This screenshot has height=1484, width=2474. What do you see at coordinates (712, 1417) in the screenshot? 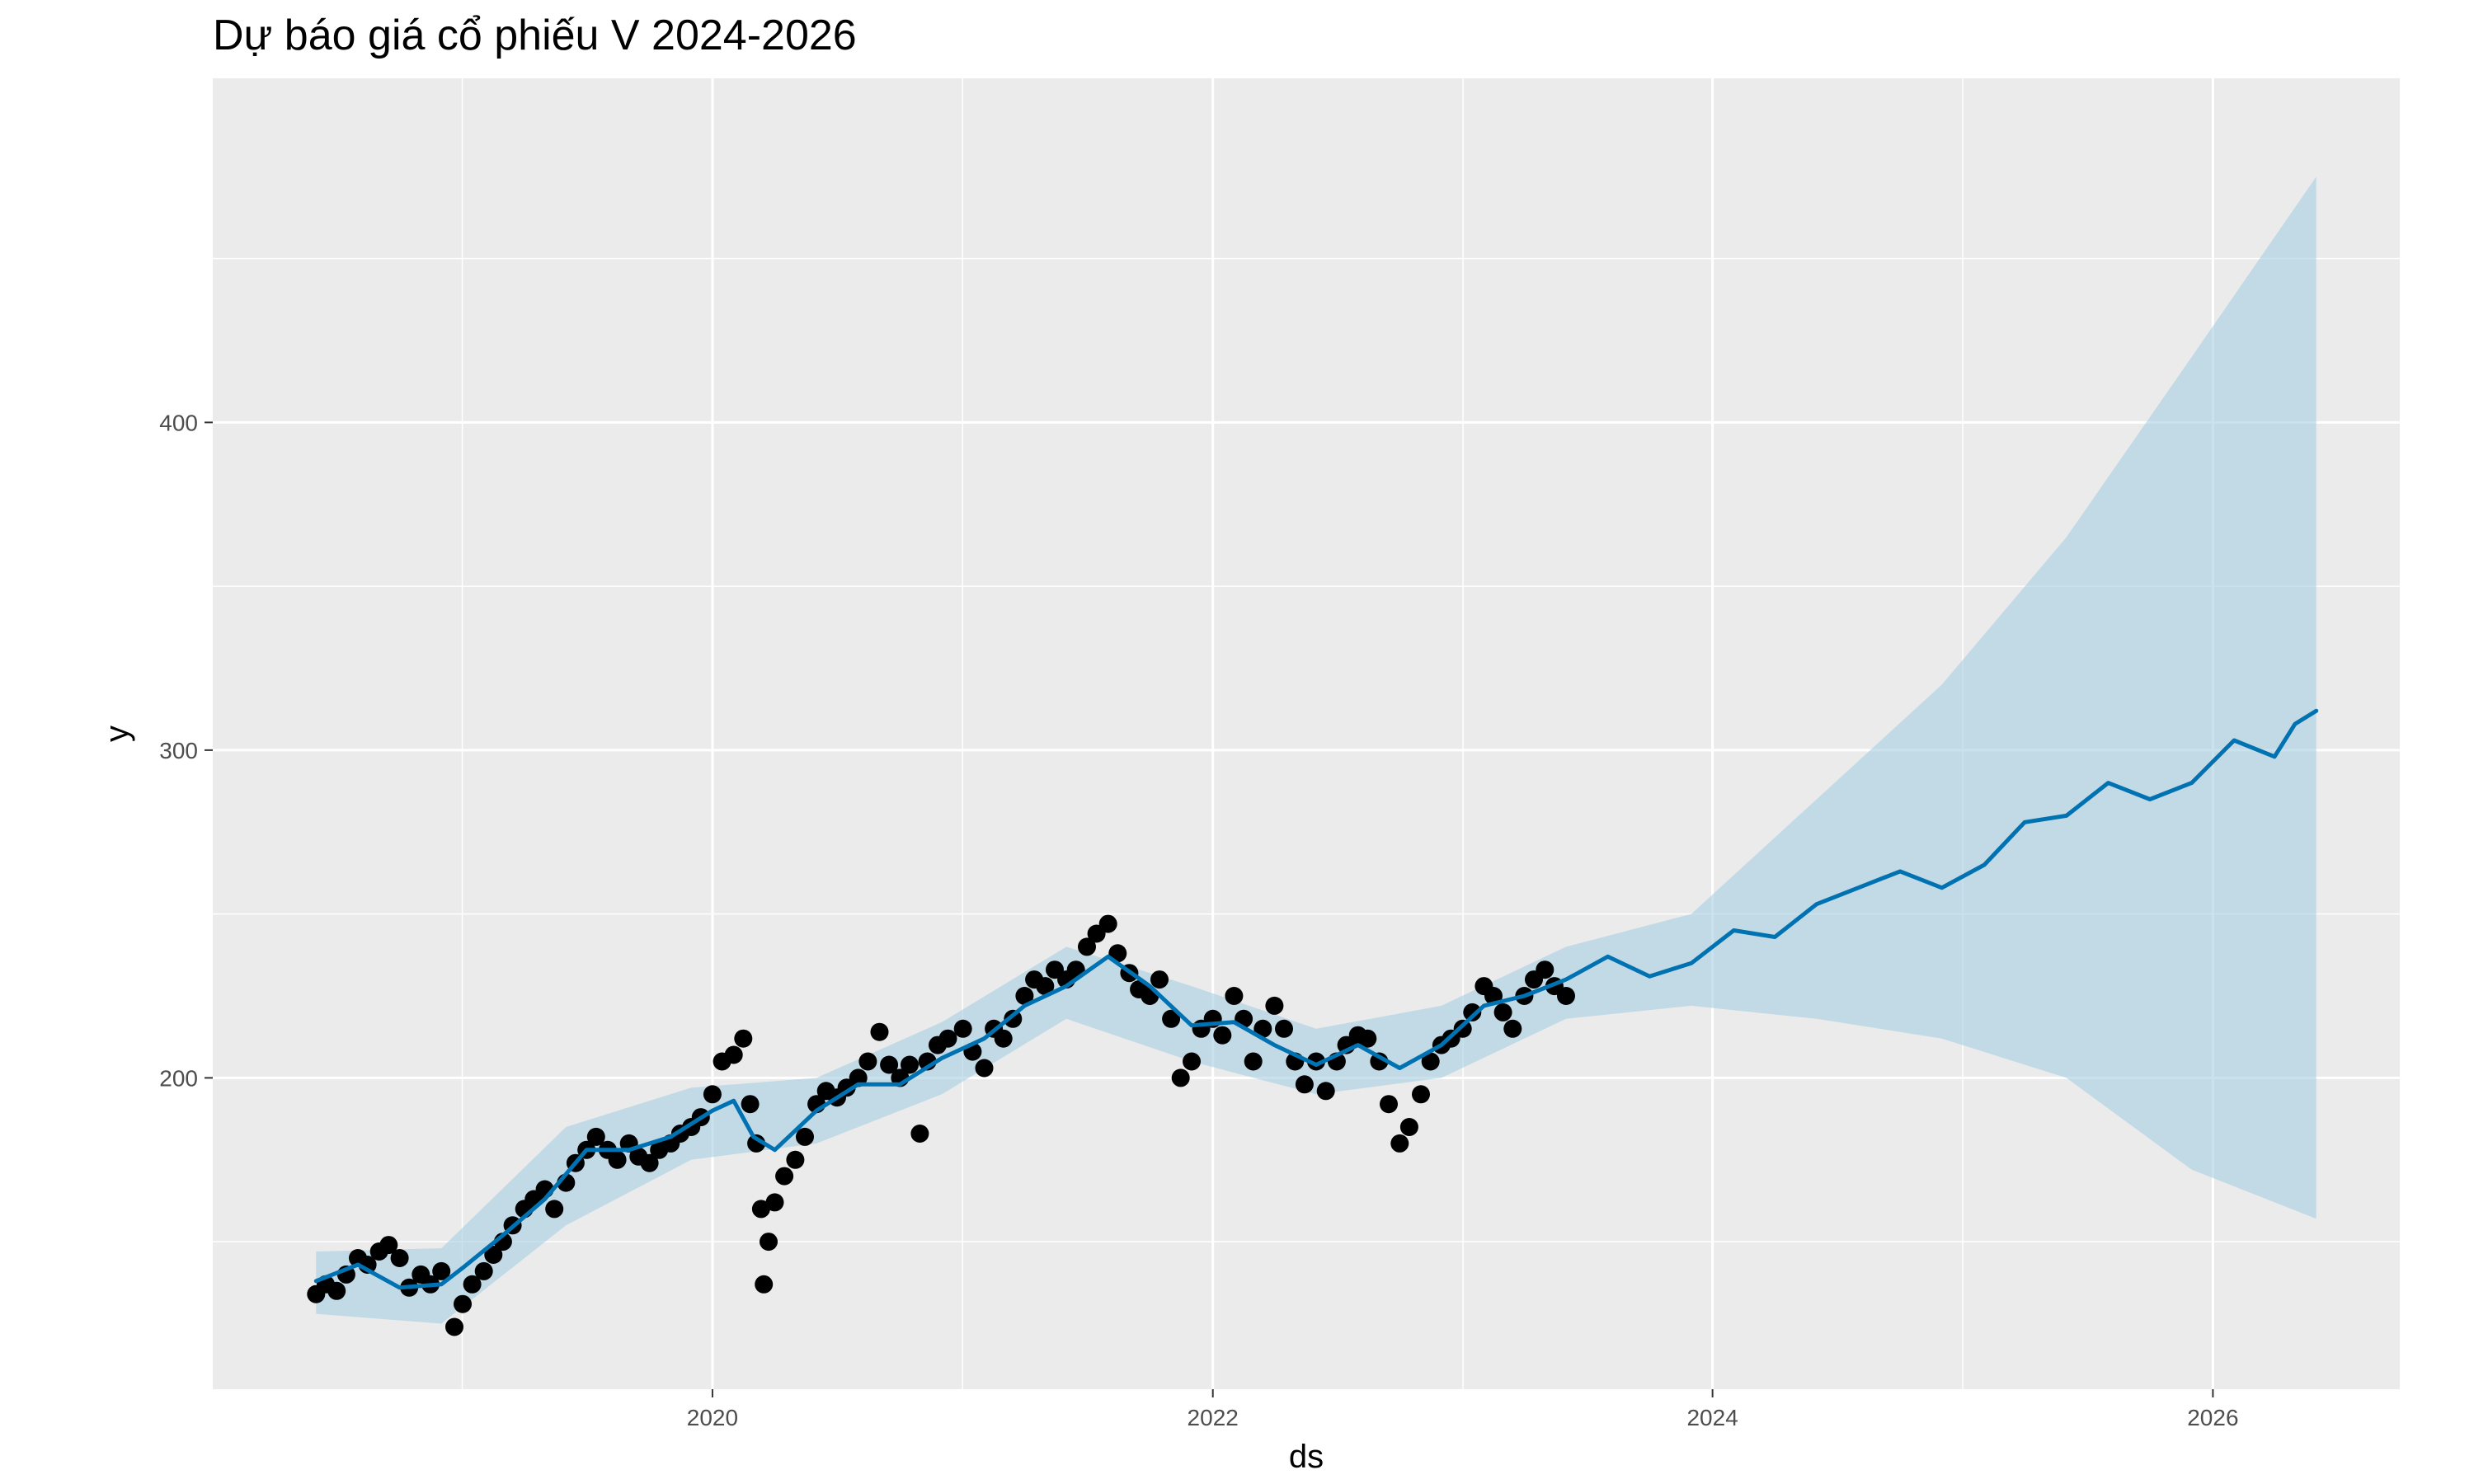
I see `x-tick-label: 2020` at bounding box center [712, 1417].